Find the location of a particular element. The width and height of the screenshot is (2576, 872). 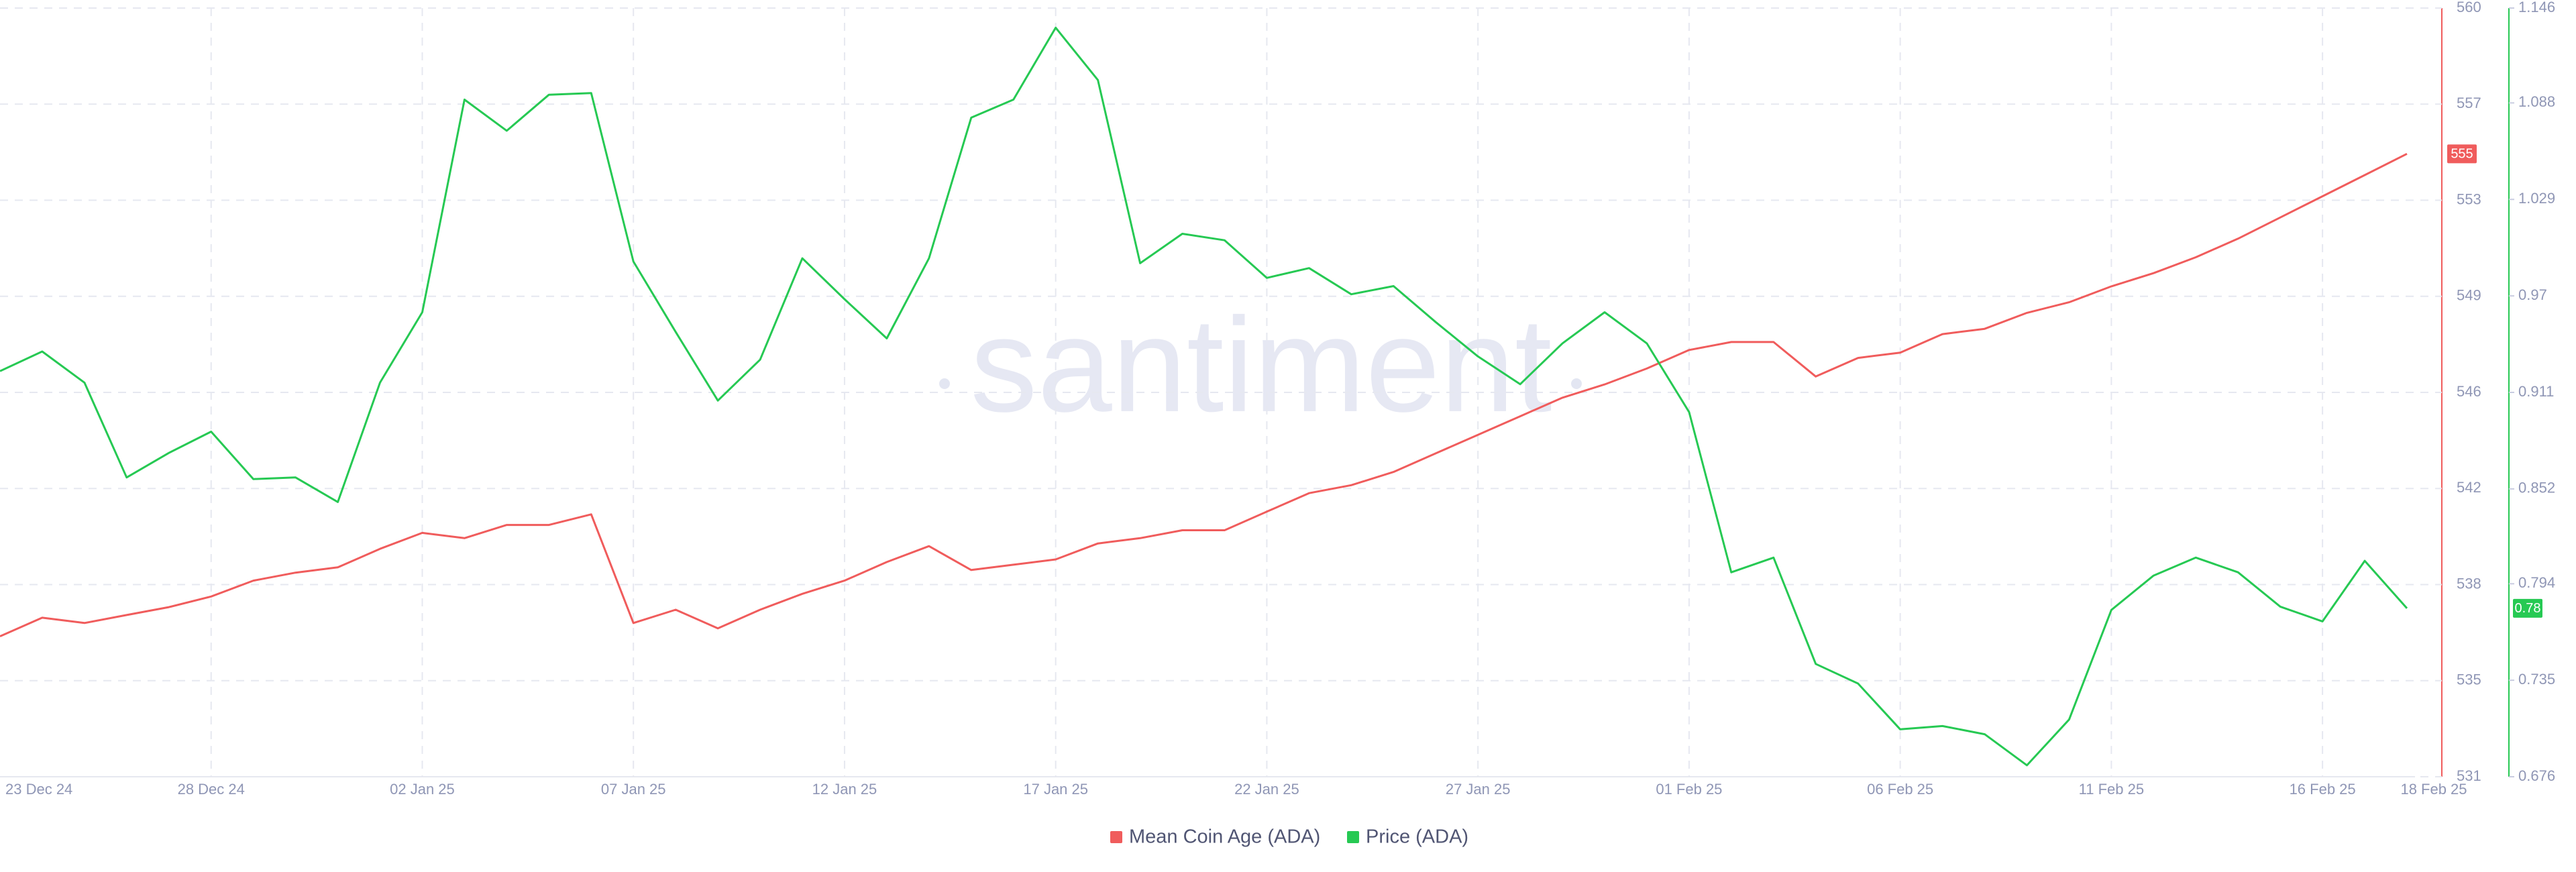

x-tick-label: 12 Jan 25 is located at coordinates (844, 790).